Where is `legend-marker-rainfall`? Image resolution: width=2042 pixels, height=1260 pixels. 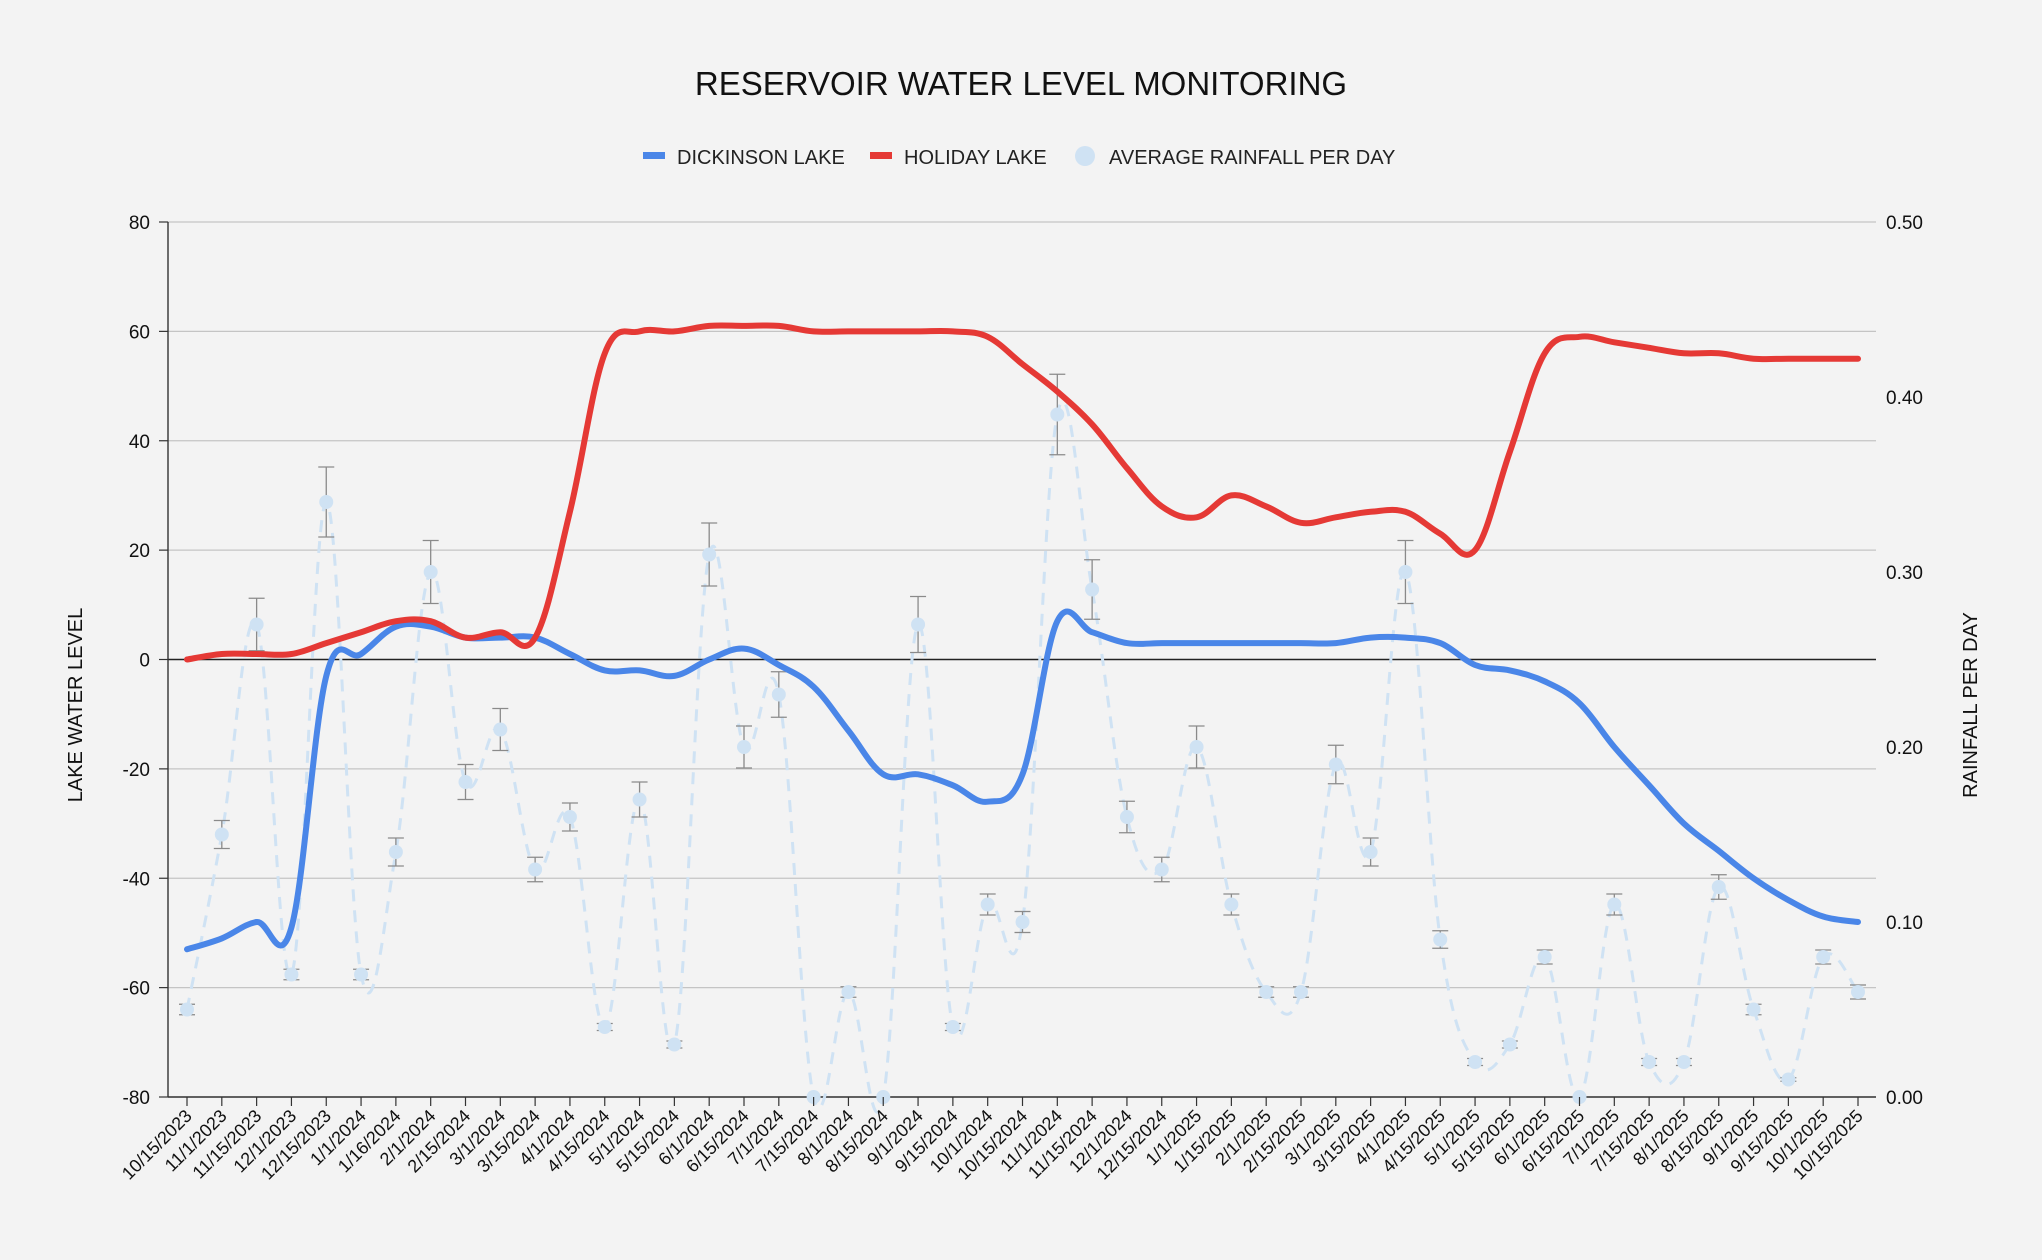
legend-marker-rainfall is located at coordinates (1085, 156).